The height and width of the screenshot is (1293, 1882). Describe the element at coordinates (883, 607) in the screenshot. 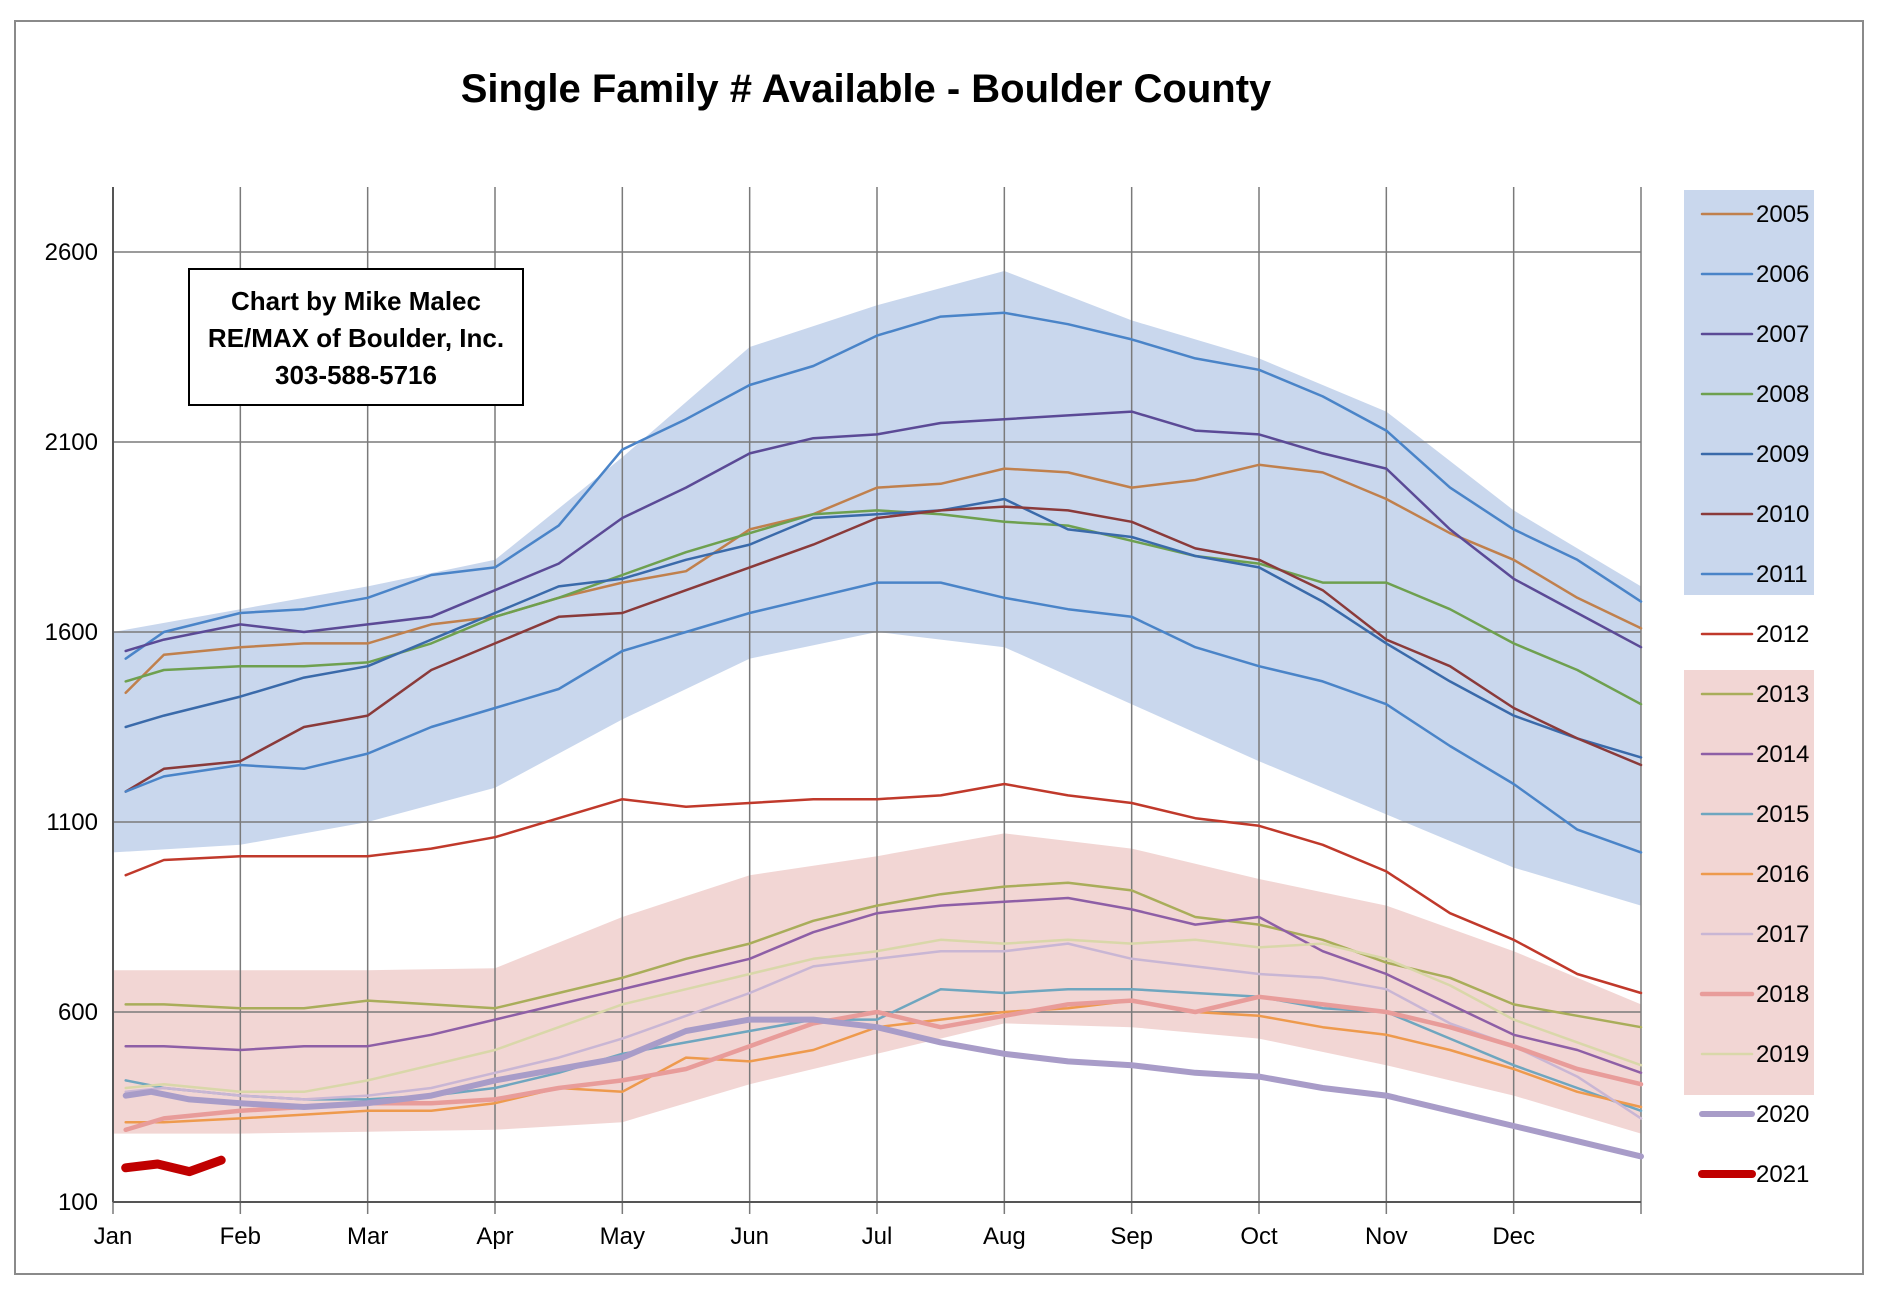

I see `series-line-2008` at that location.